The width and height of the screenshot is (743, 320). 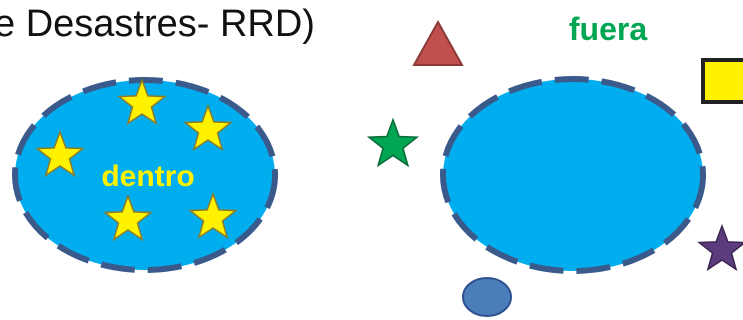 I want to click on outside-label: fuera, so click(x=608, y=29).